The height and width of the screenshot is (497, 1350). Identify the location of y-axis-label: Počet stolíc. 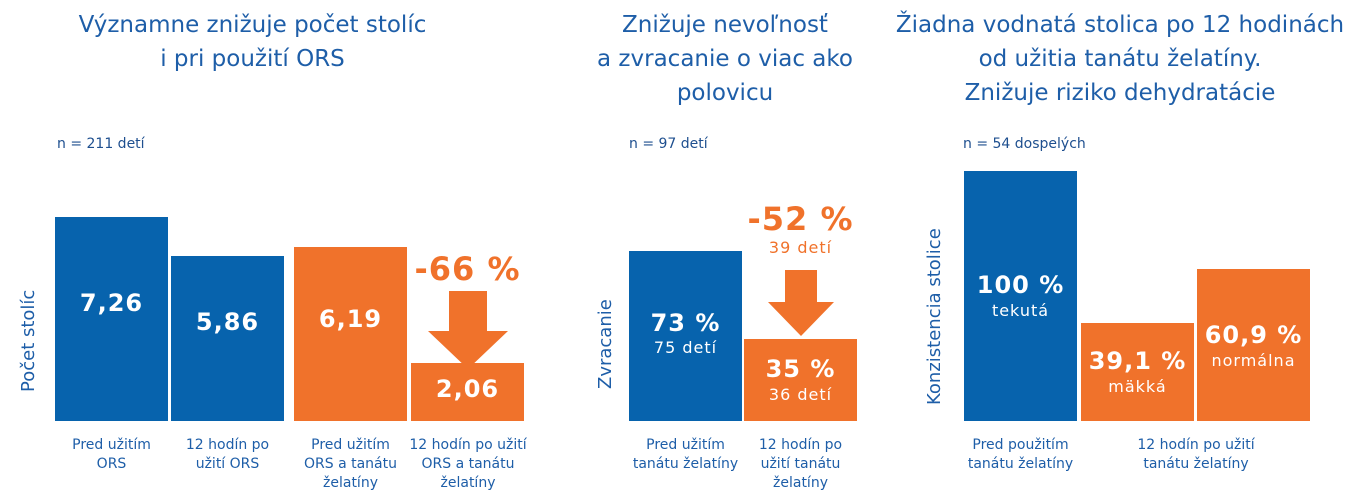
(28, 340).